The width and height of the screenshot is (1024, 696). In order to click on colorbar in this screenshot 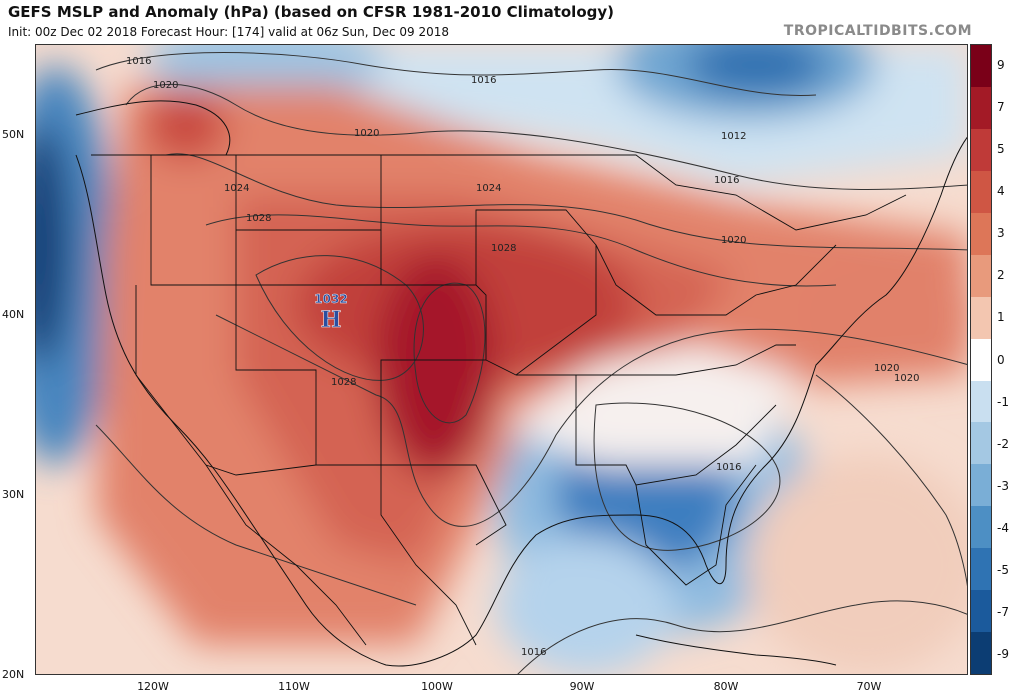, I will do `click(981, 359)`.